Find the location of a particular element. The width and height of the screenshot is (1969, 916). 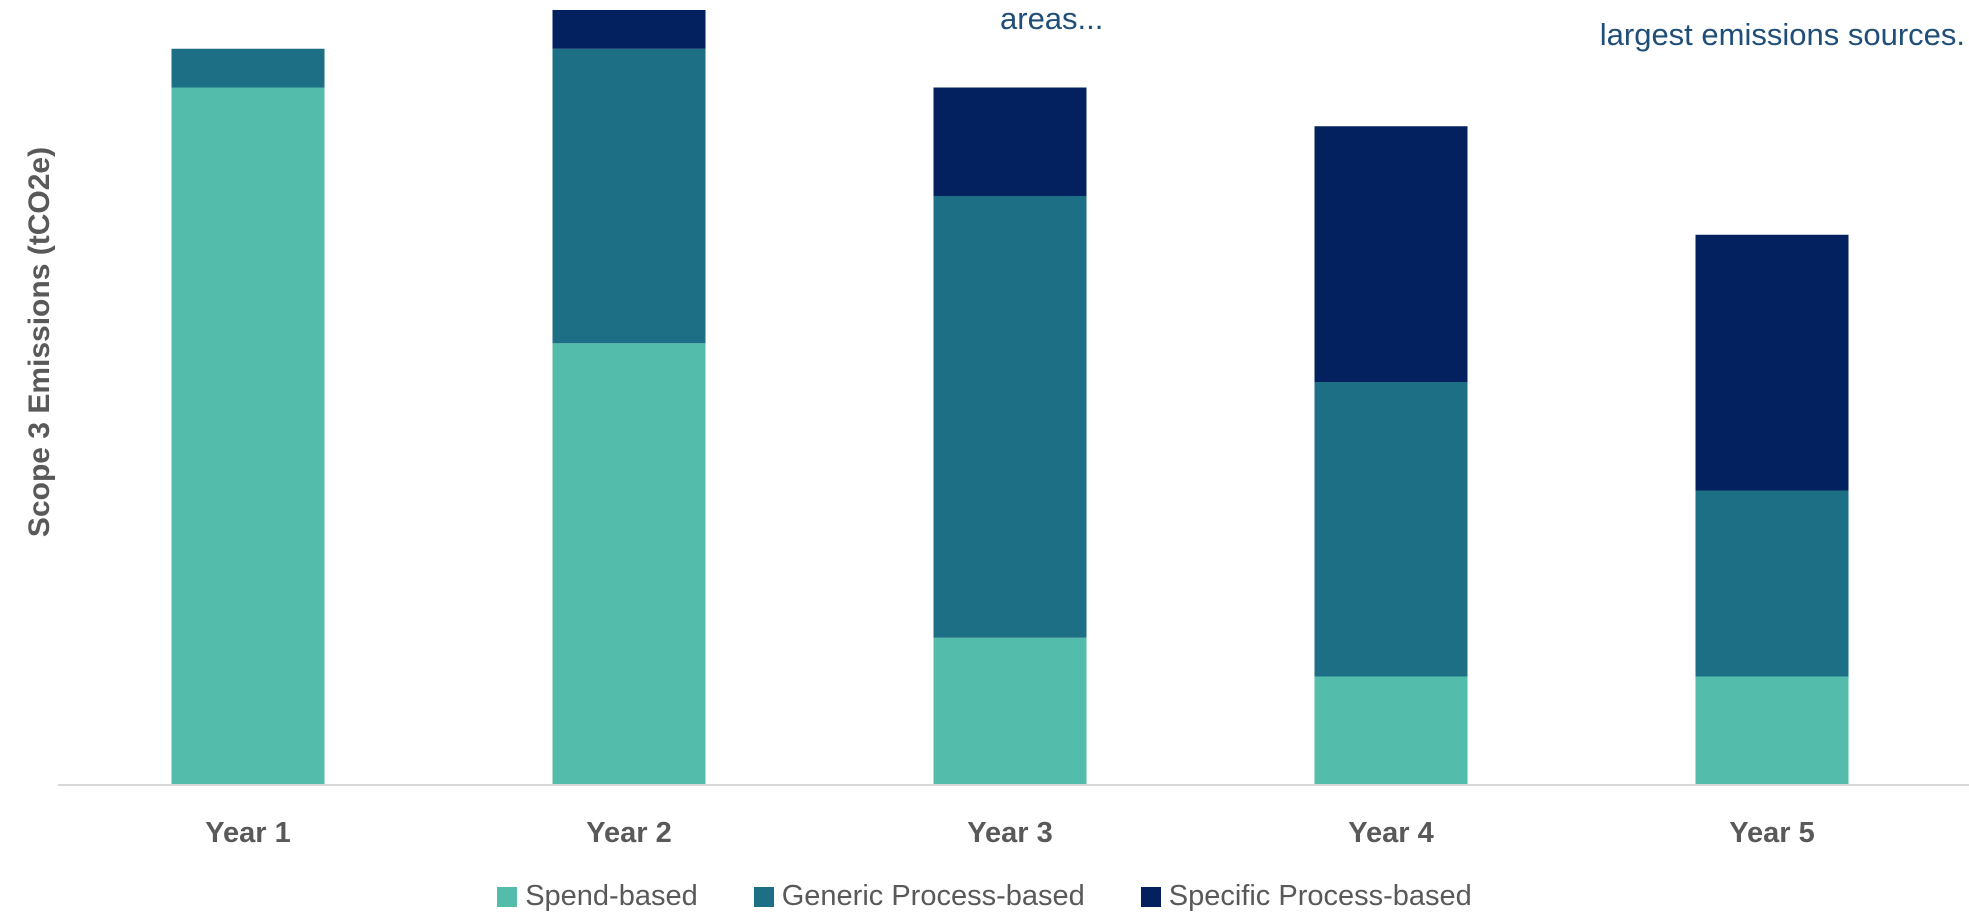

legend-item-2: Specific Process-based is located at coordinates (1306, 896).